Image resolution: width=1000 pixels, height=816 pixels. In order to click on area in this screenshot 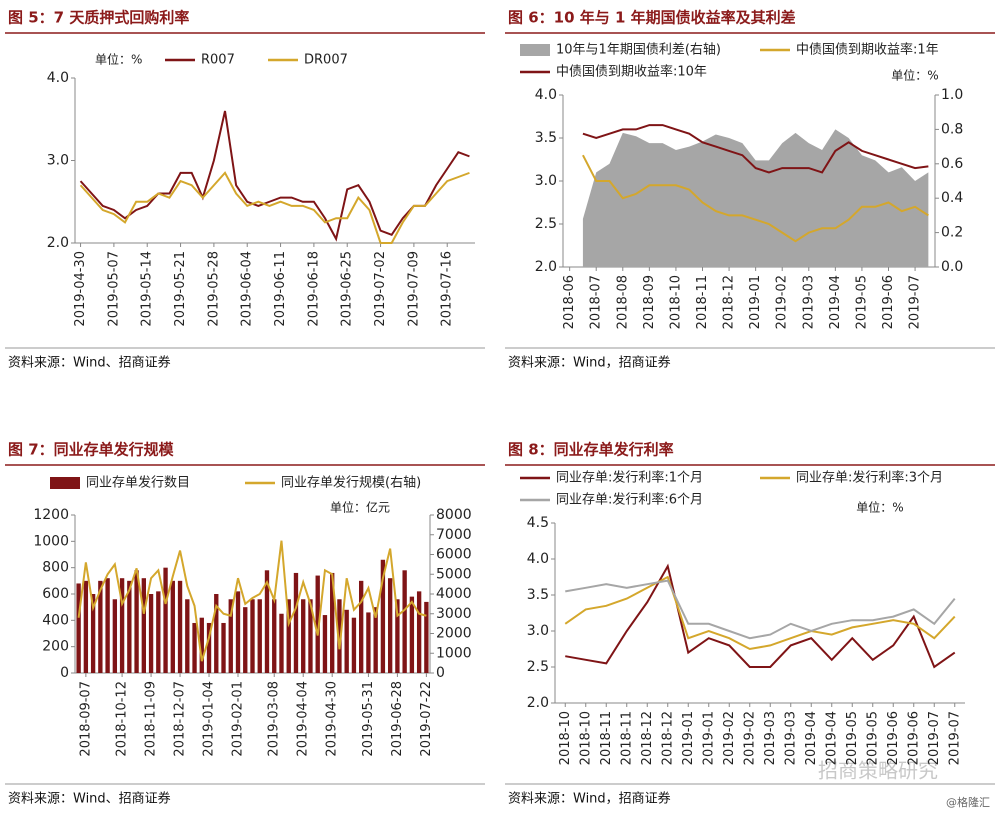, I will do `click(755, 198)`.